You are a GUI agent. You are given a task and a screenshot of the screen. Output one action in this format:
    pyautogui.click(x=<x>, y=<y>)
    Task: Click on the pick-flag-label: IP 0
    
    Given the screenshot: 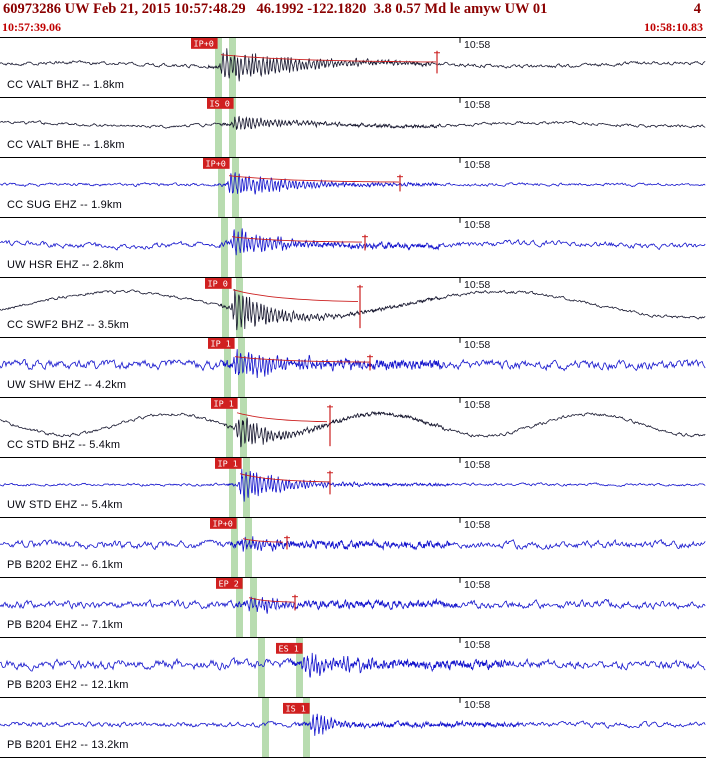 What is the action you would take?
    pyautogui.click(x=218, y=283)
    